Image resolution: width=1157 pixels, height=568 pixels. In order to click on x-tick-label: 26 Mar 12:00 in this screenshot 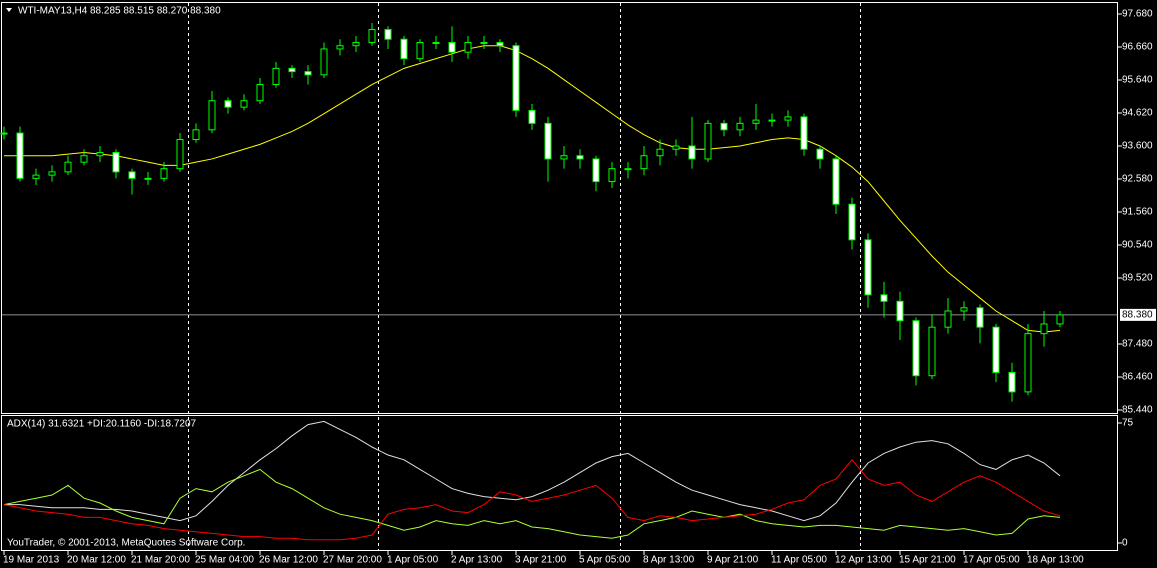, I will do `click(288, 560)`.